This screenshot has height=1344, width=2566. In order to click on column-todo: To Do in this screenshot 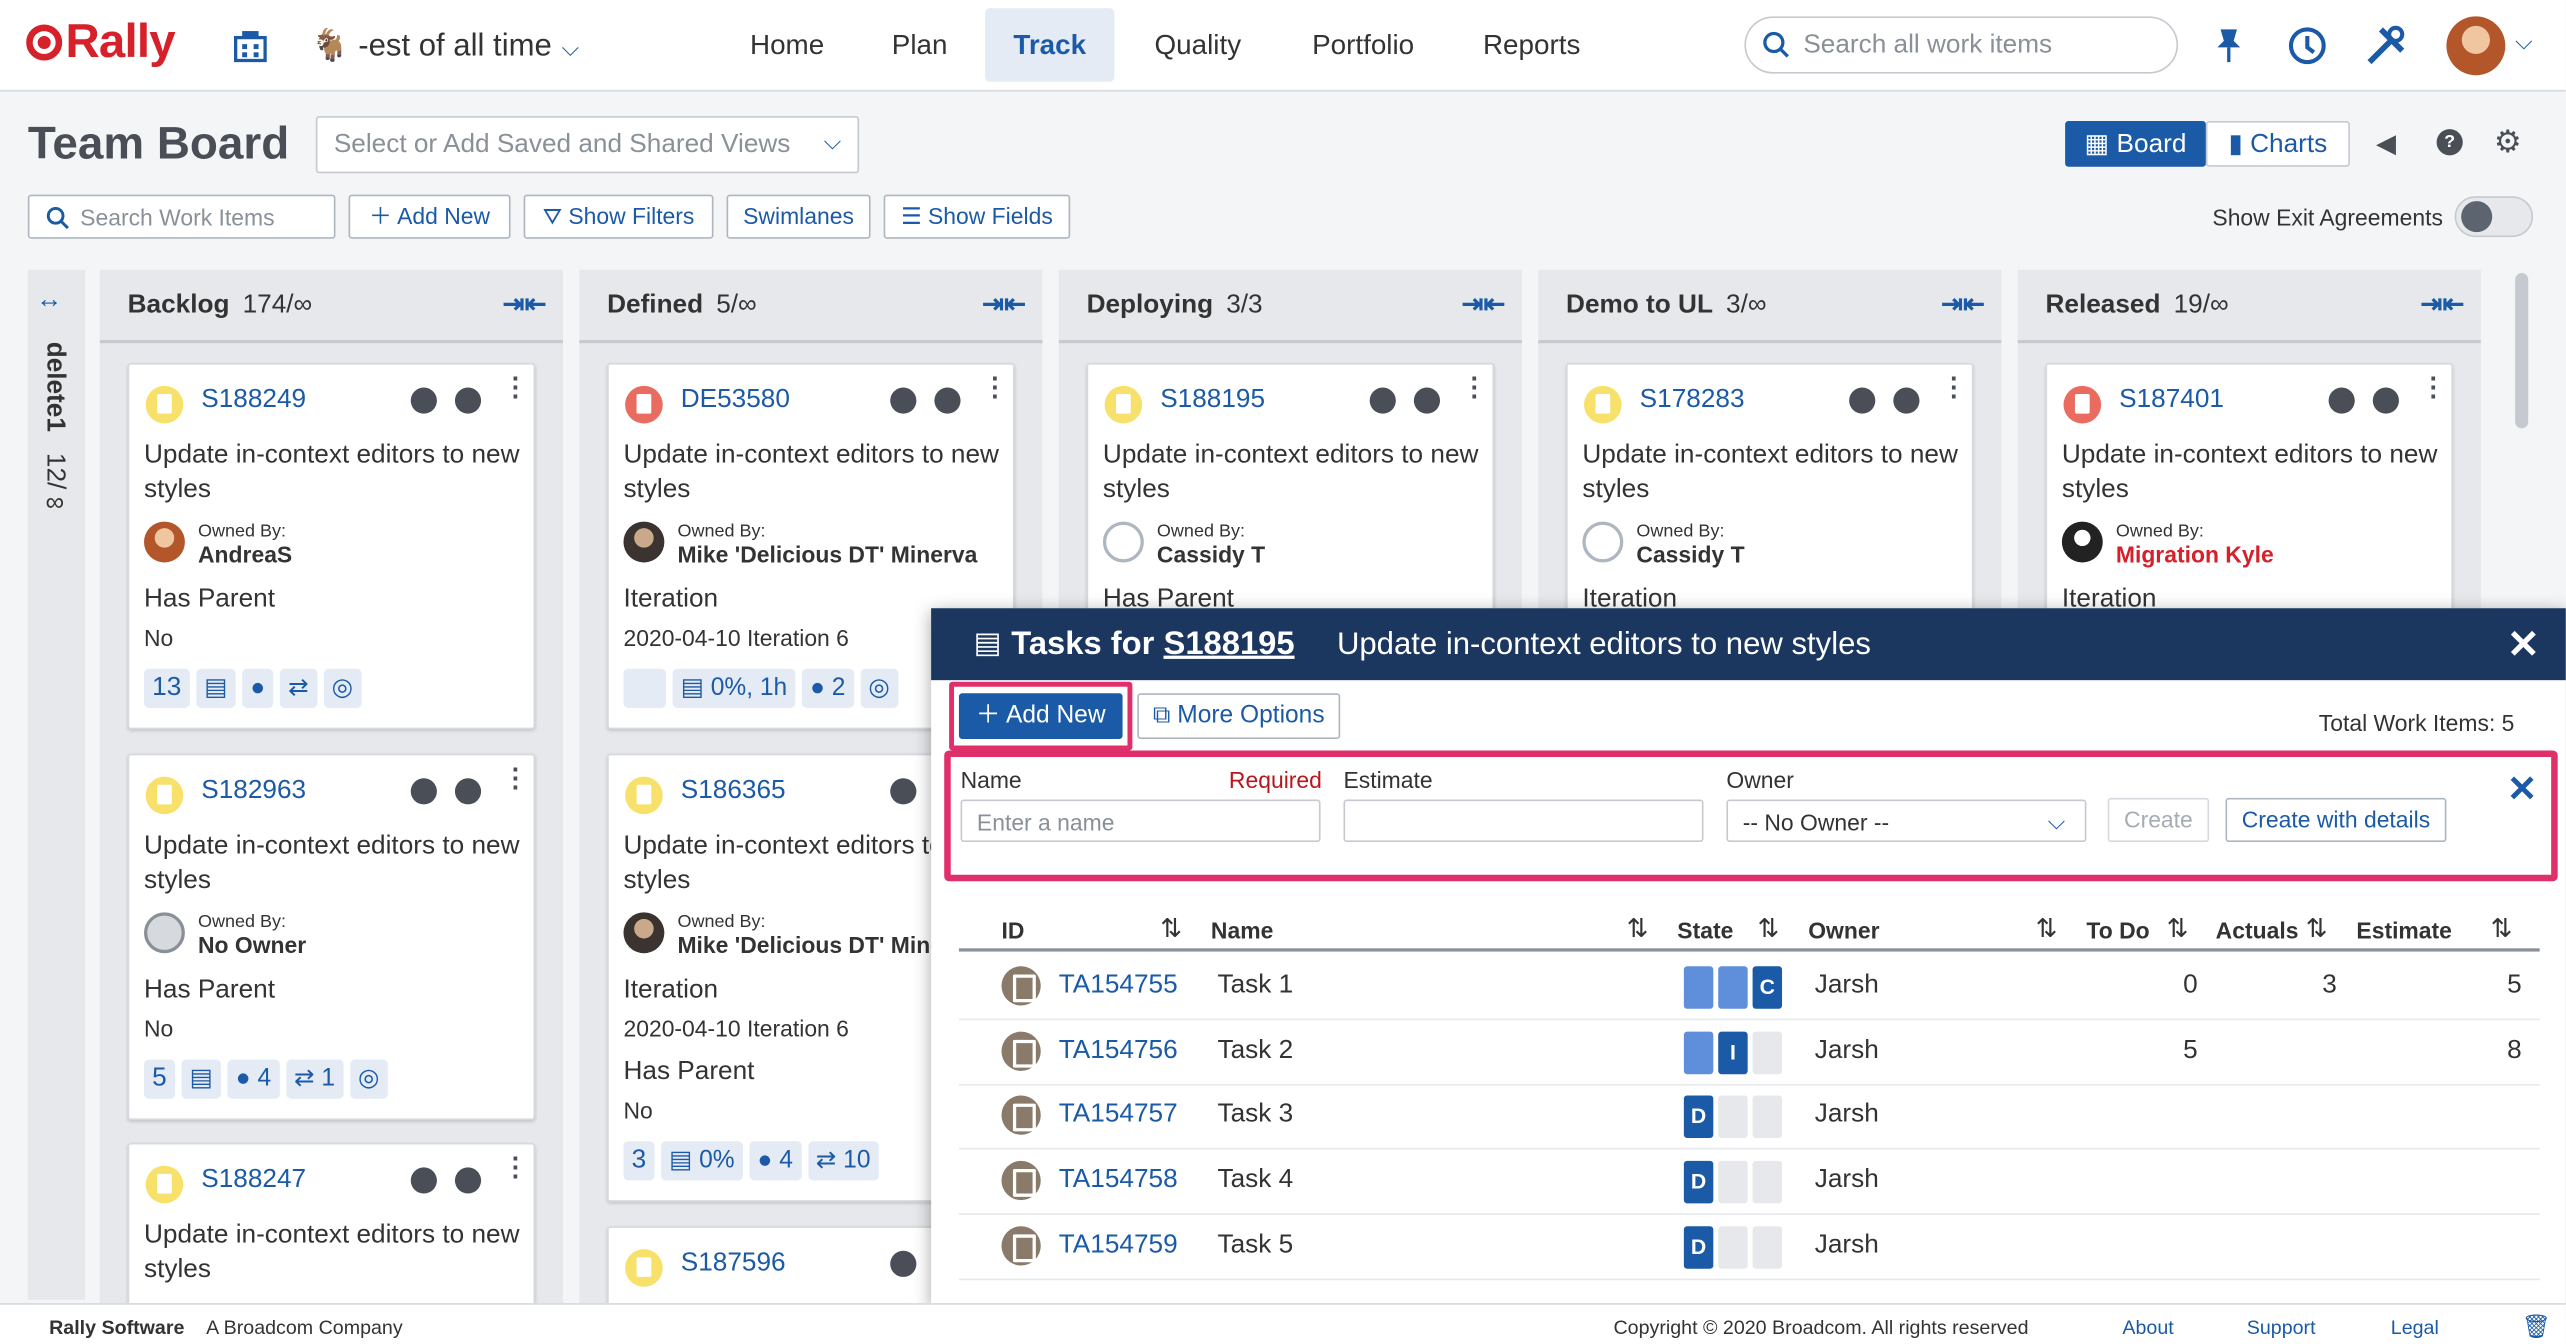, I will do `click(2118, 930)`.